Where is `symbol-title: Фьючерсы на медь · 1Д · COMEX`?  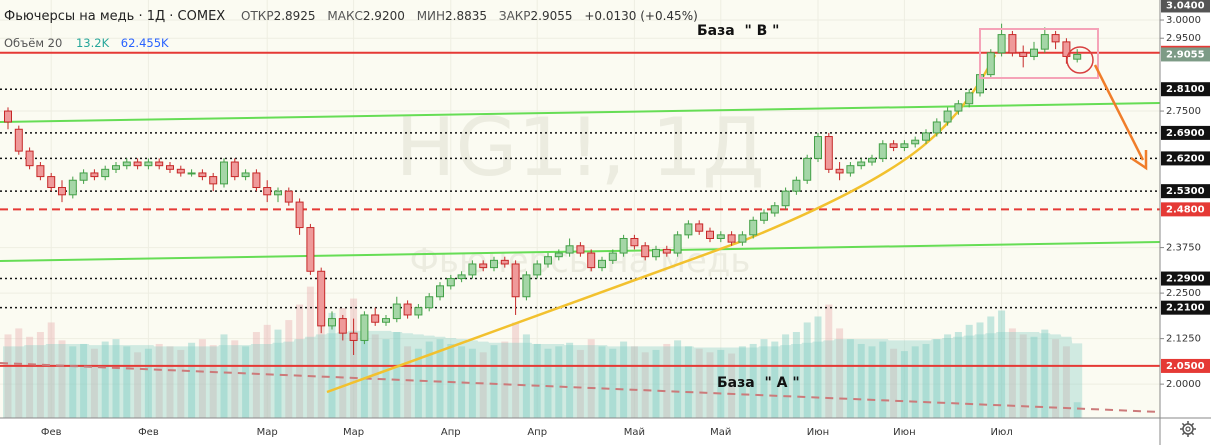 symbol-title: Фьючерсы на медь · 1Д · COMEX is located at coordinates (115, 16).